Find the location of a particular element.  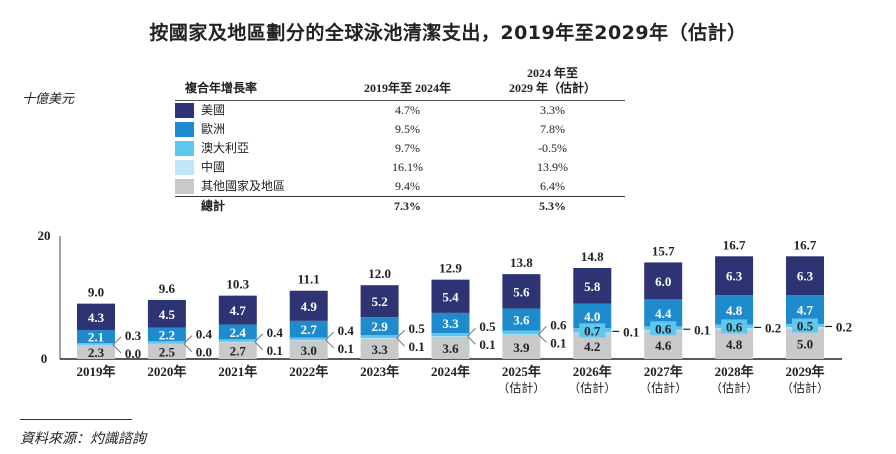

cagr-row-label: 中國 is located at coordinates (255, 167).